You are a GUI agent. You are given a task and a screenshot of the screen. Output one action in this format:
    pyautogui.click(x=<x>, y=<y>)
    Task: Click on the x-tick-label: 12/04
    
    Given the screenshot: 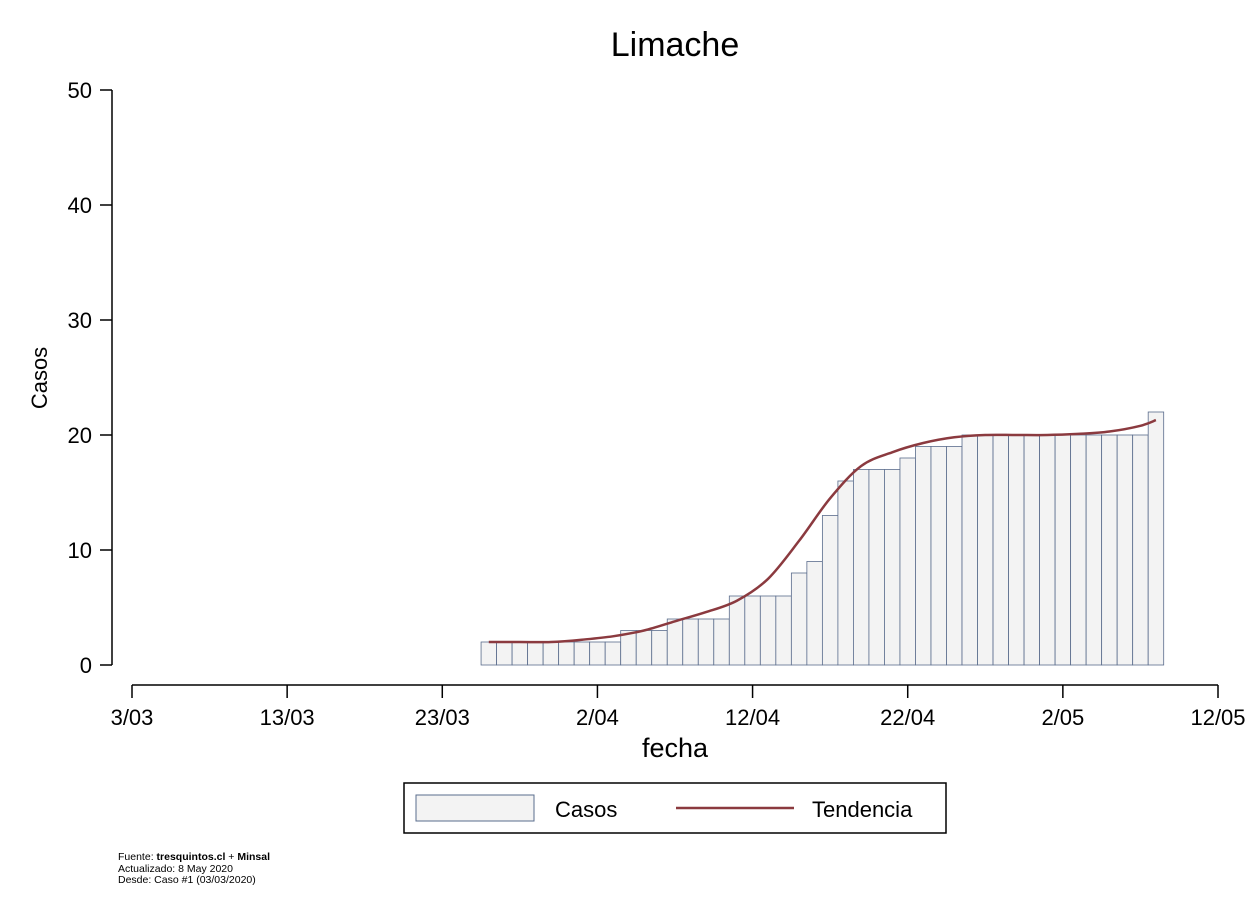 What is the action you would take?
    pyautogui.click(x=752, y=717)
    